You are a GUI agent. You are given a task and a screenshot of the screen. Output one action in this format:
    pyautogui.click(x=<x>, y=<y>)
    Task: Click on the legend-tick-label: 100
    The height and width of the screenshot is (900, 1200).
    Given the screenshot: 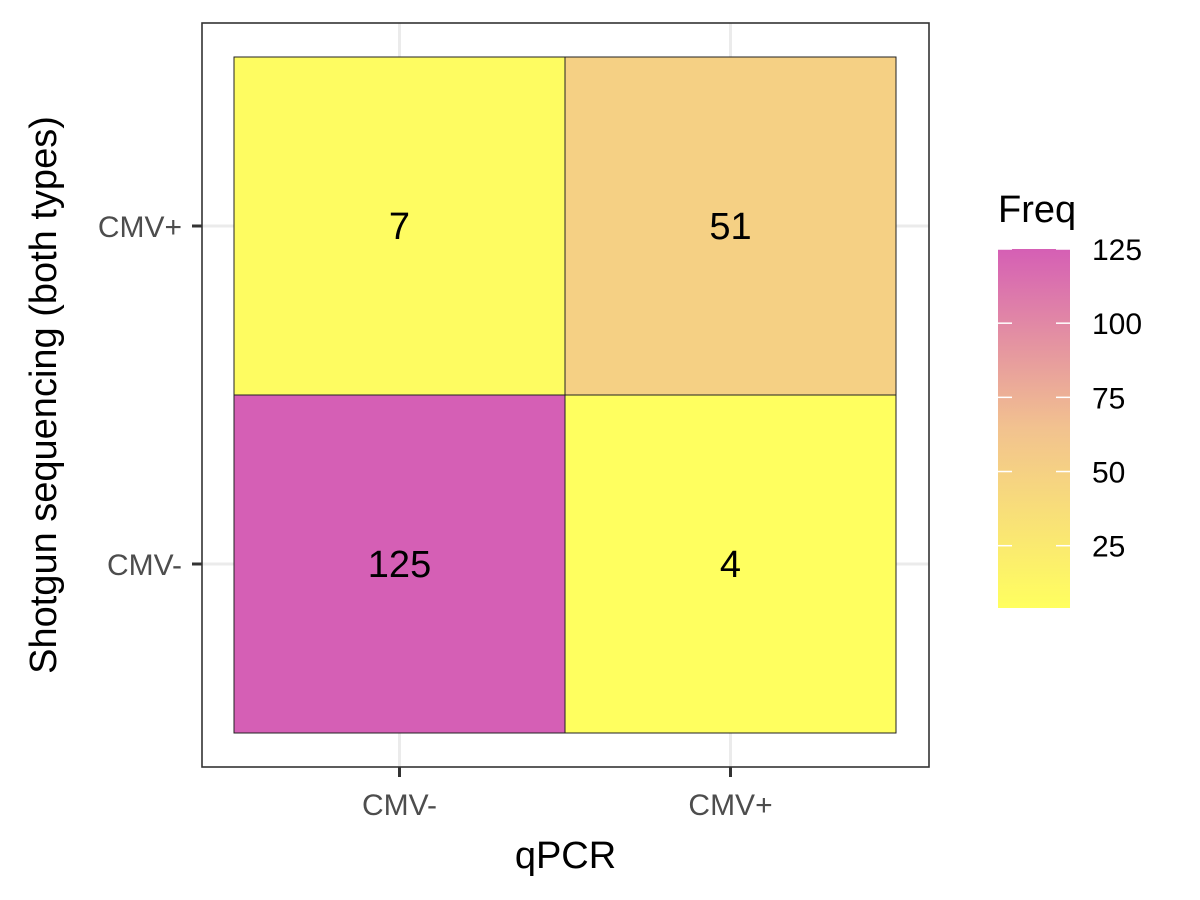 What is the action you would take?
    pyautogui.click(x=1117, y=324)
    